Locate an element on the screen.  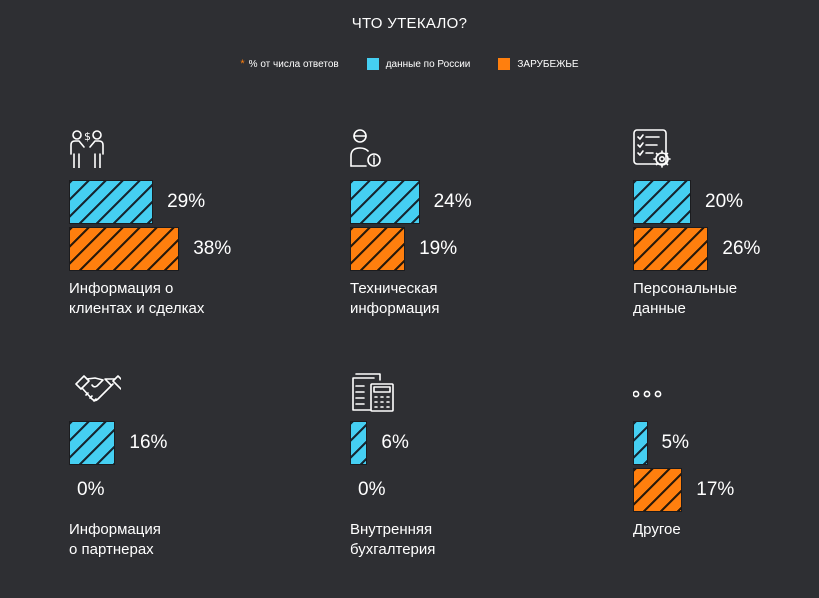
category-label-line-1: Внутренняя is located at coordinates (391, 529).